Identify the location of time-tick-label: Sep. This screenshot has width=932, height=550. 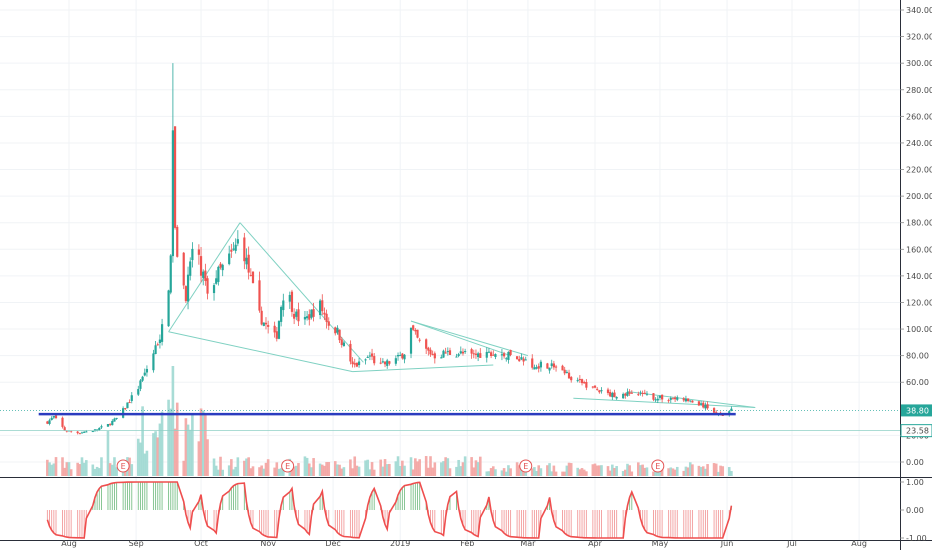
(136, 543).